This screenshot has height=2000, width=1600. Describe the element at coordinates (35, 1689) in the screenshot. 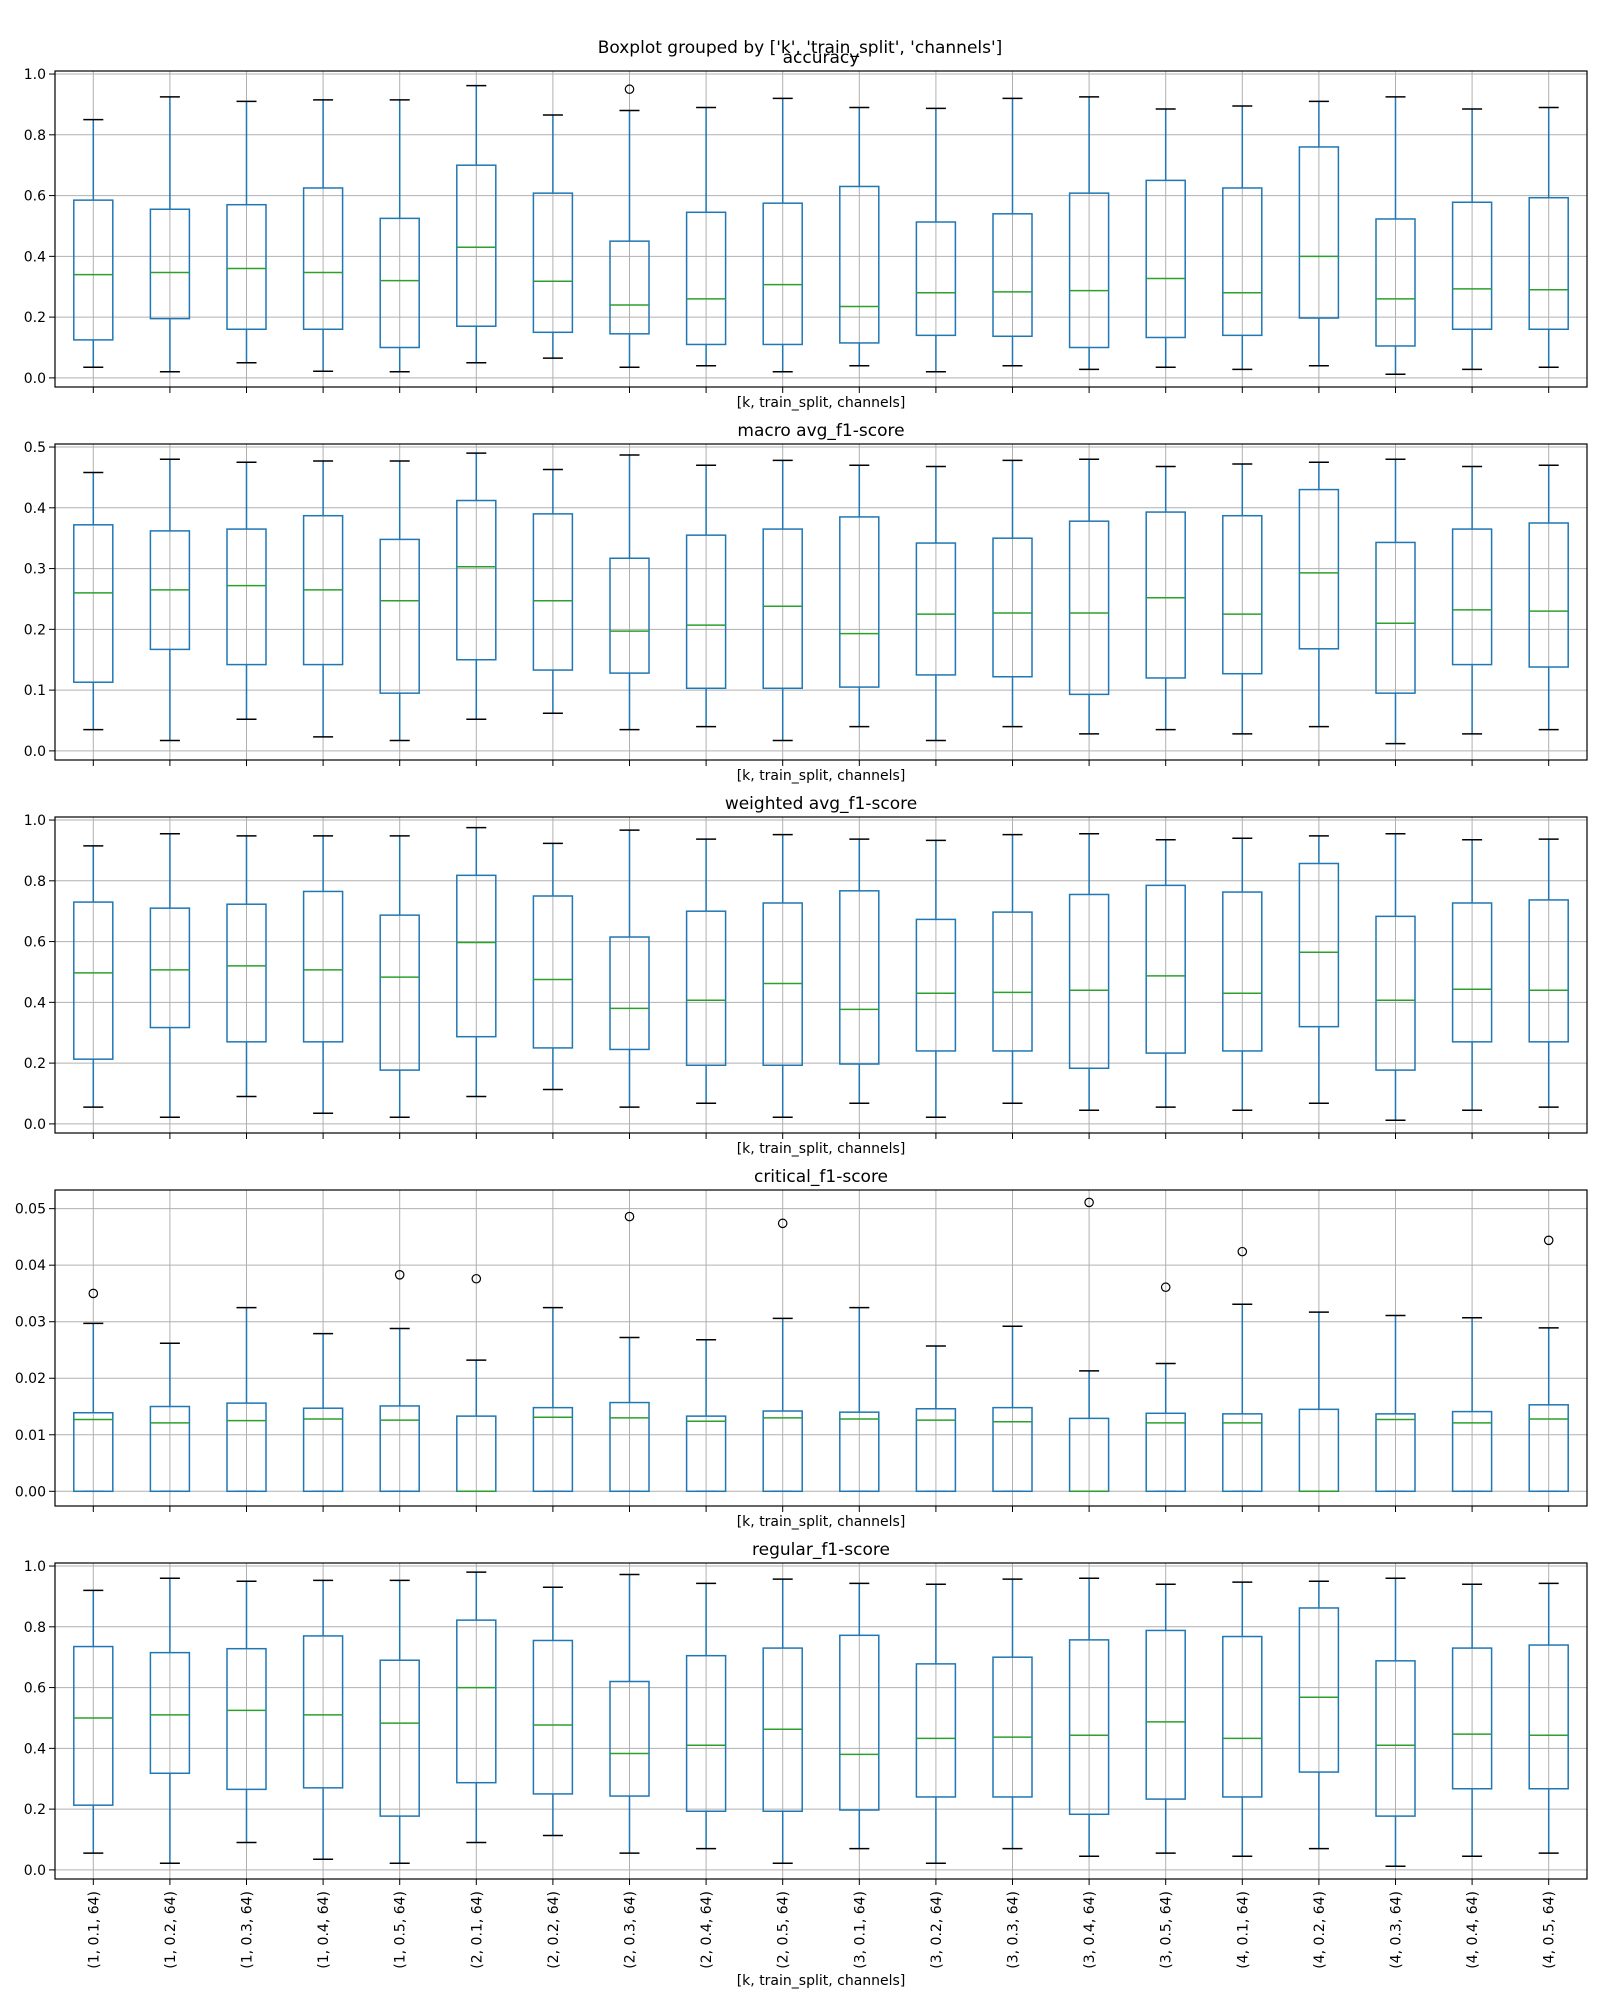

I see `y-tick-label: 0.6` at that location.